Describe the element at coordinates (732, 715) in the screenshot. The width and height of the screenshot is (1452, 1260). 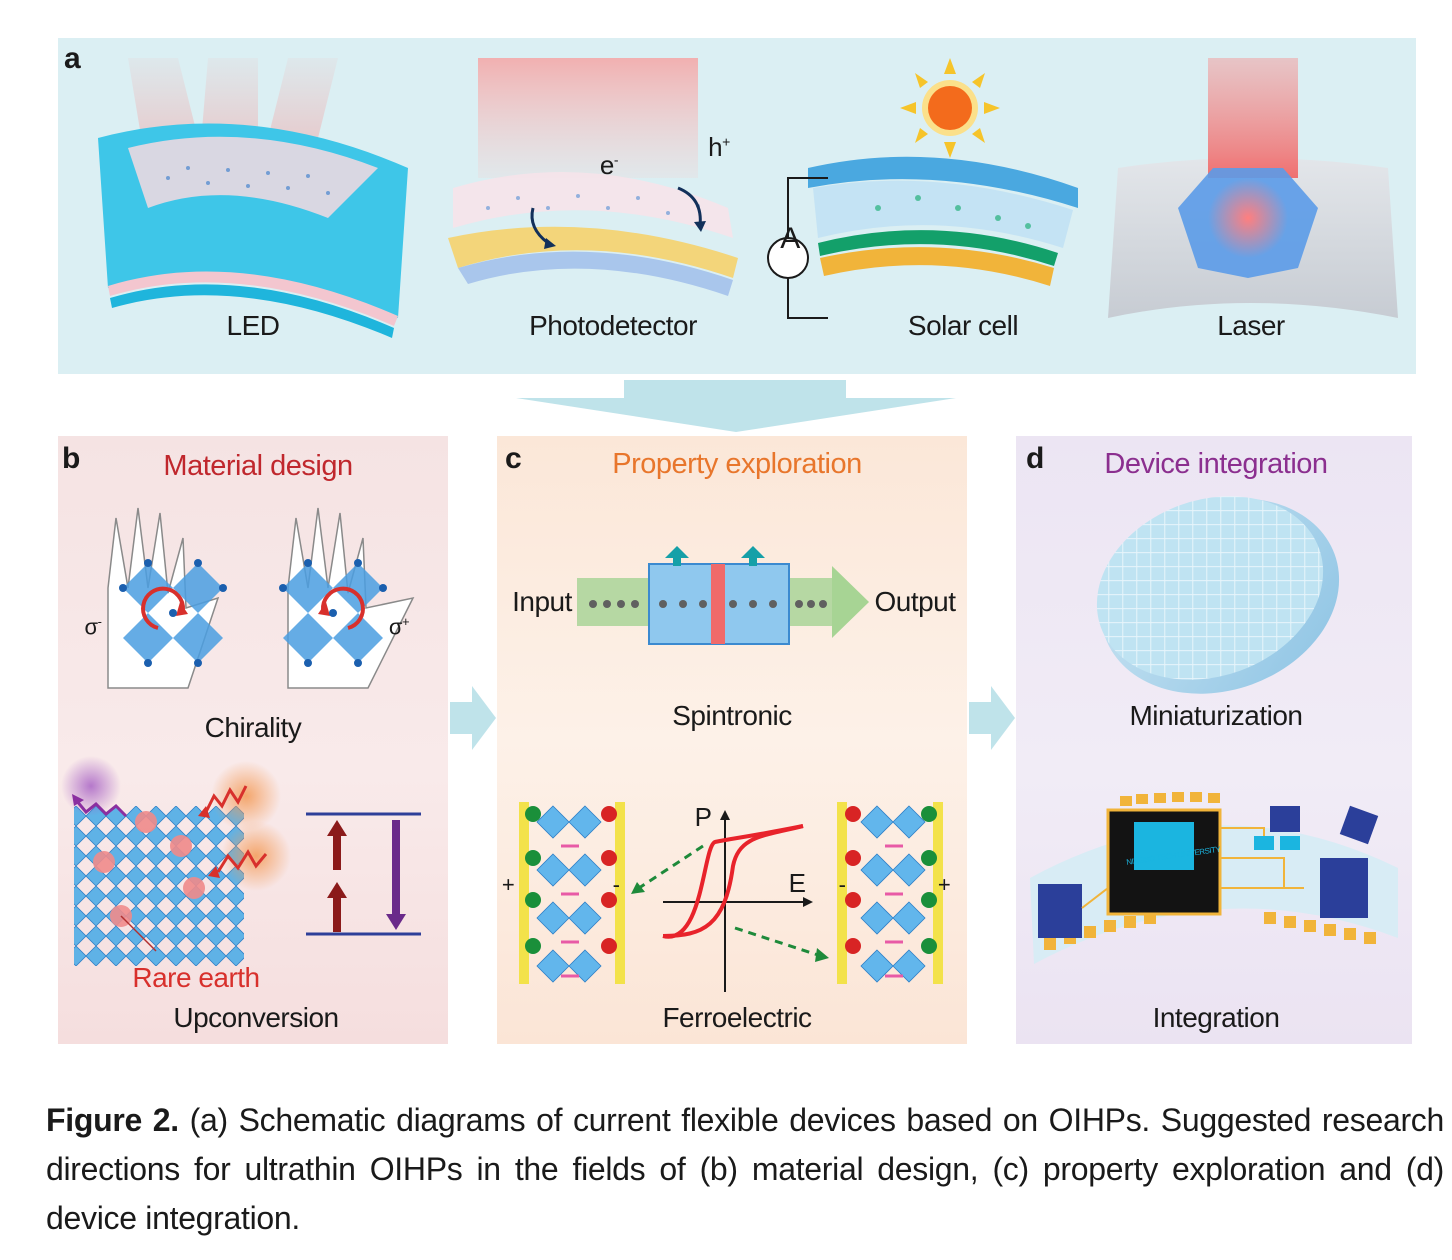
I see `spintronic-label: Spintronic` at that location.